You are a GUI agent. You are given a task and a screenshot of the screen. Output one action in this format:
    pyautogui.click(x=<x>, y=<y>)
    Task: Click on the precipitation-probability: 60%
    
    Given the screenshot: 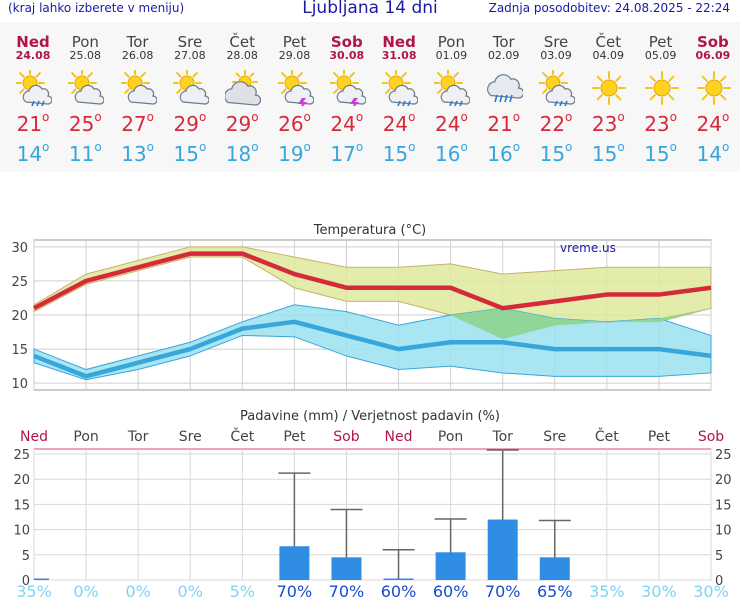 What is the action you would take?
    pyautogui.click(x=451, y=591)
    